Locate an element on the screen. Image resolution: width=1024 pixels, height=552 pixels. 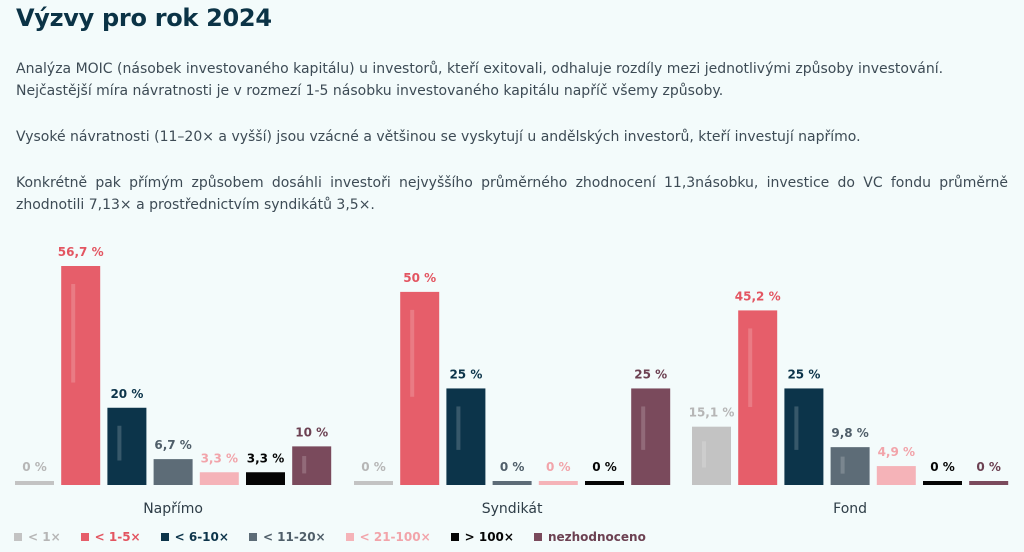
bar-value-label: 56,7 % is located at coordinates (81, 252).